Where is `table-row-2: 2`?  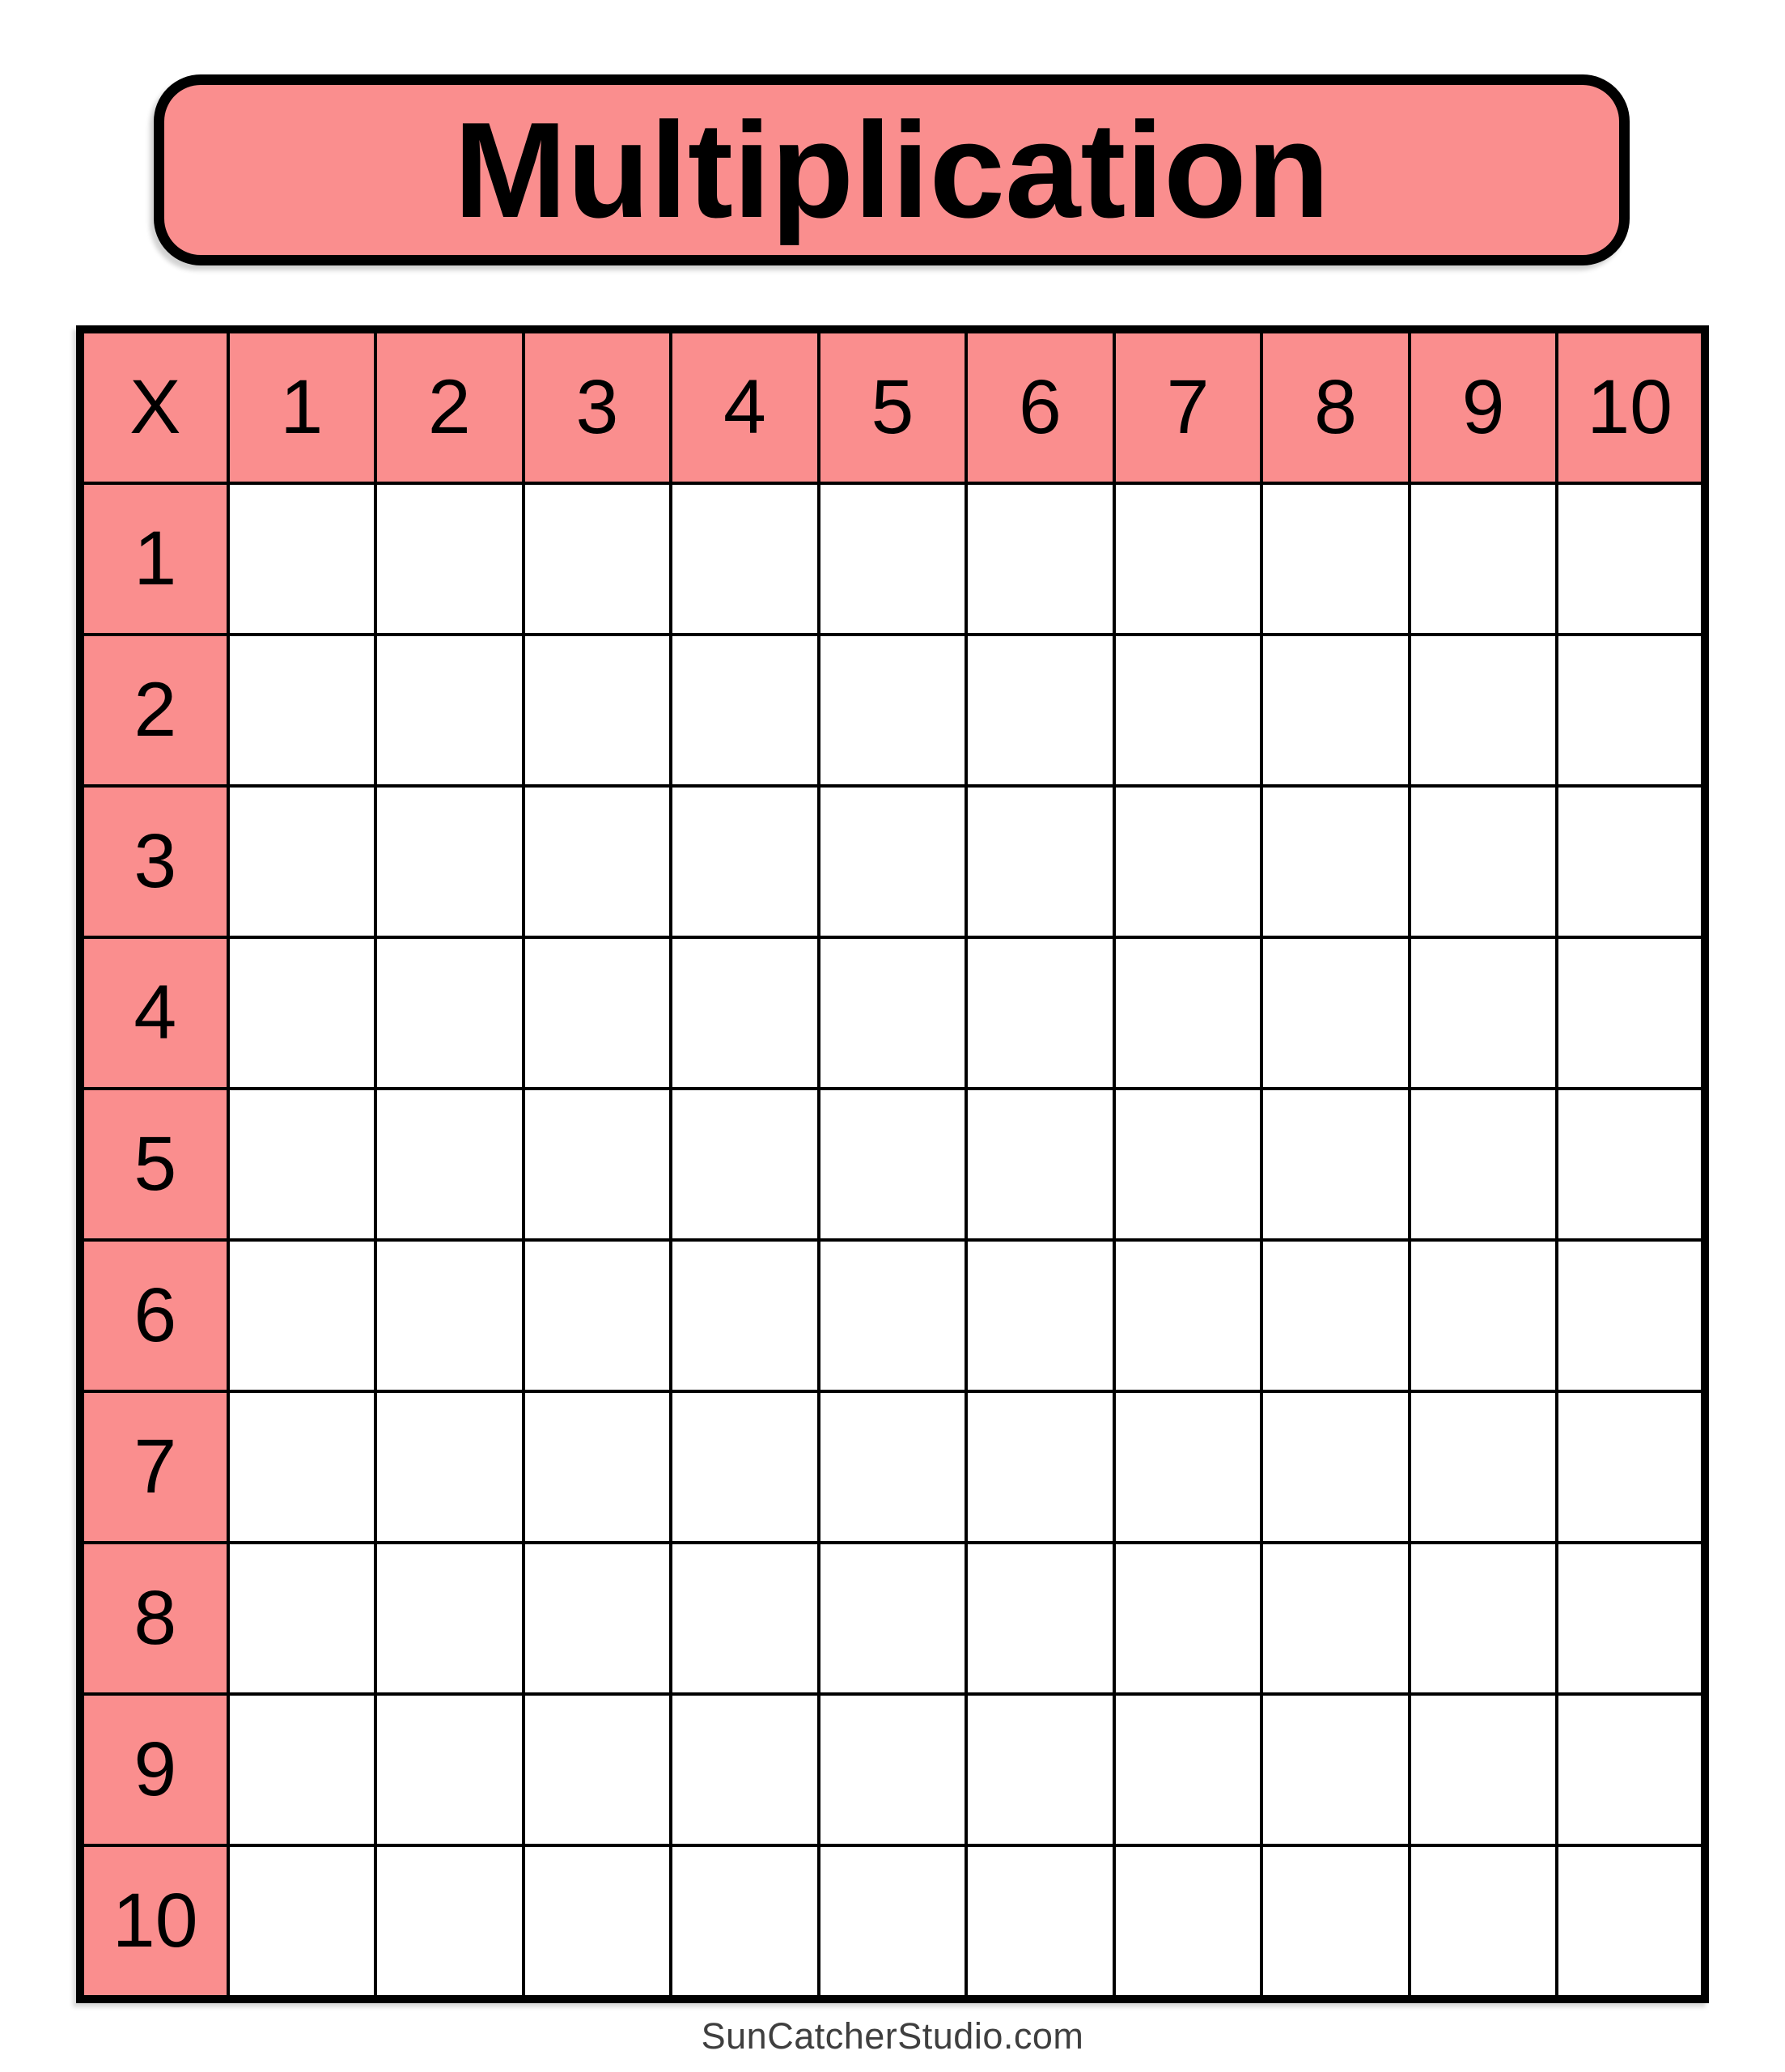 table-row-2: 2 is located at coordinates (892, 710).